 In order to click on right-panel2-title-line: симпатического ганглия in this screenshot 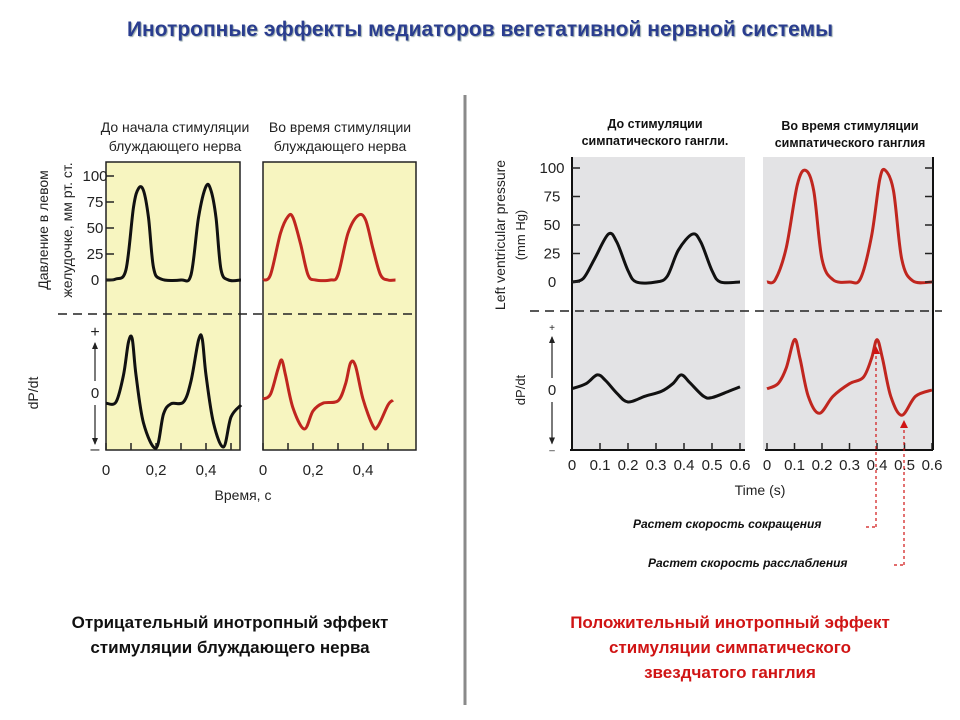, I will do `click(850, 143)`.